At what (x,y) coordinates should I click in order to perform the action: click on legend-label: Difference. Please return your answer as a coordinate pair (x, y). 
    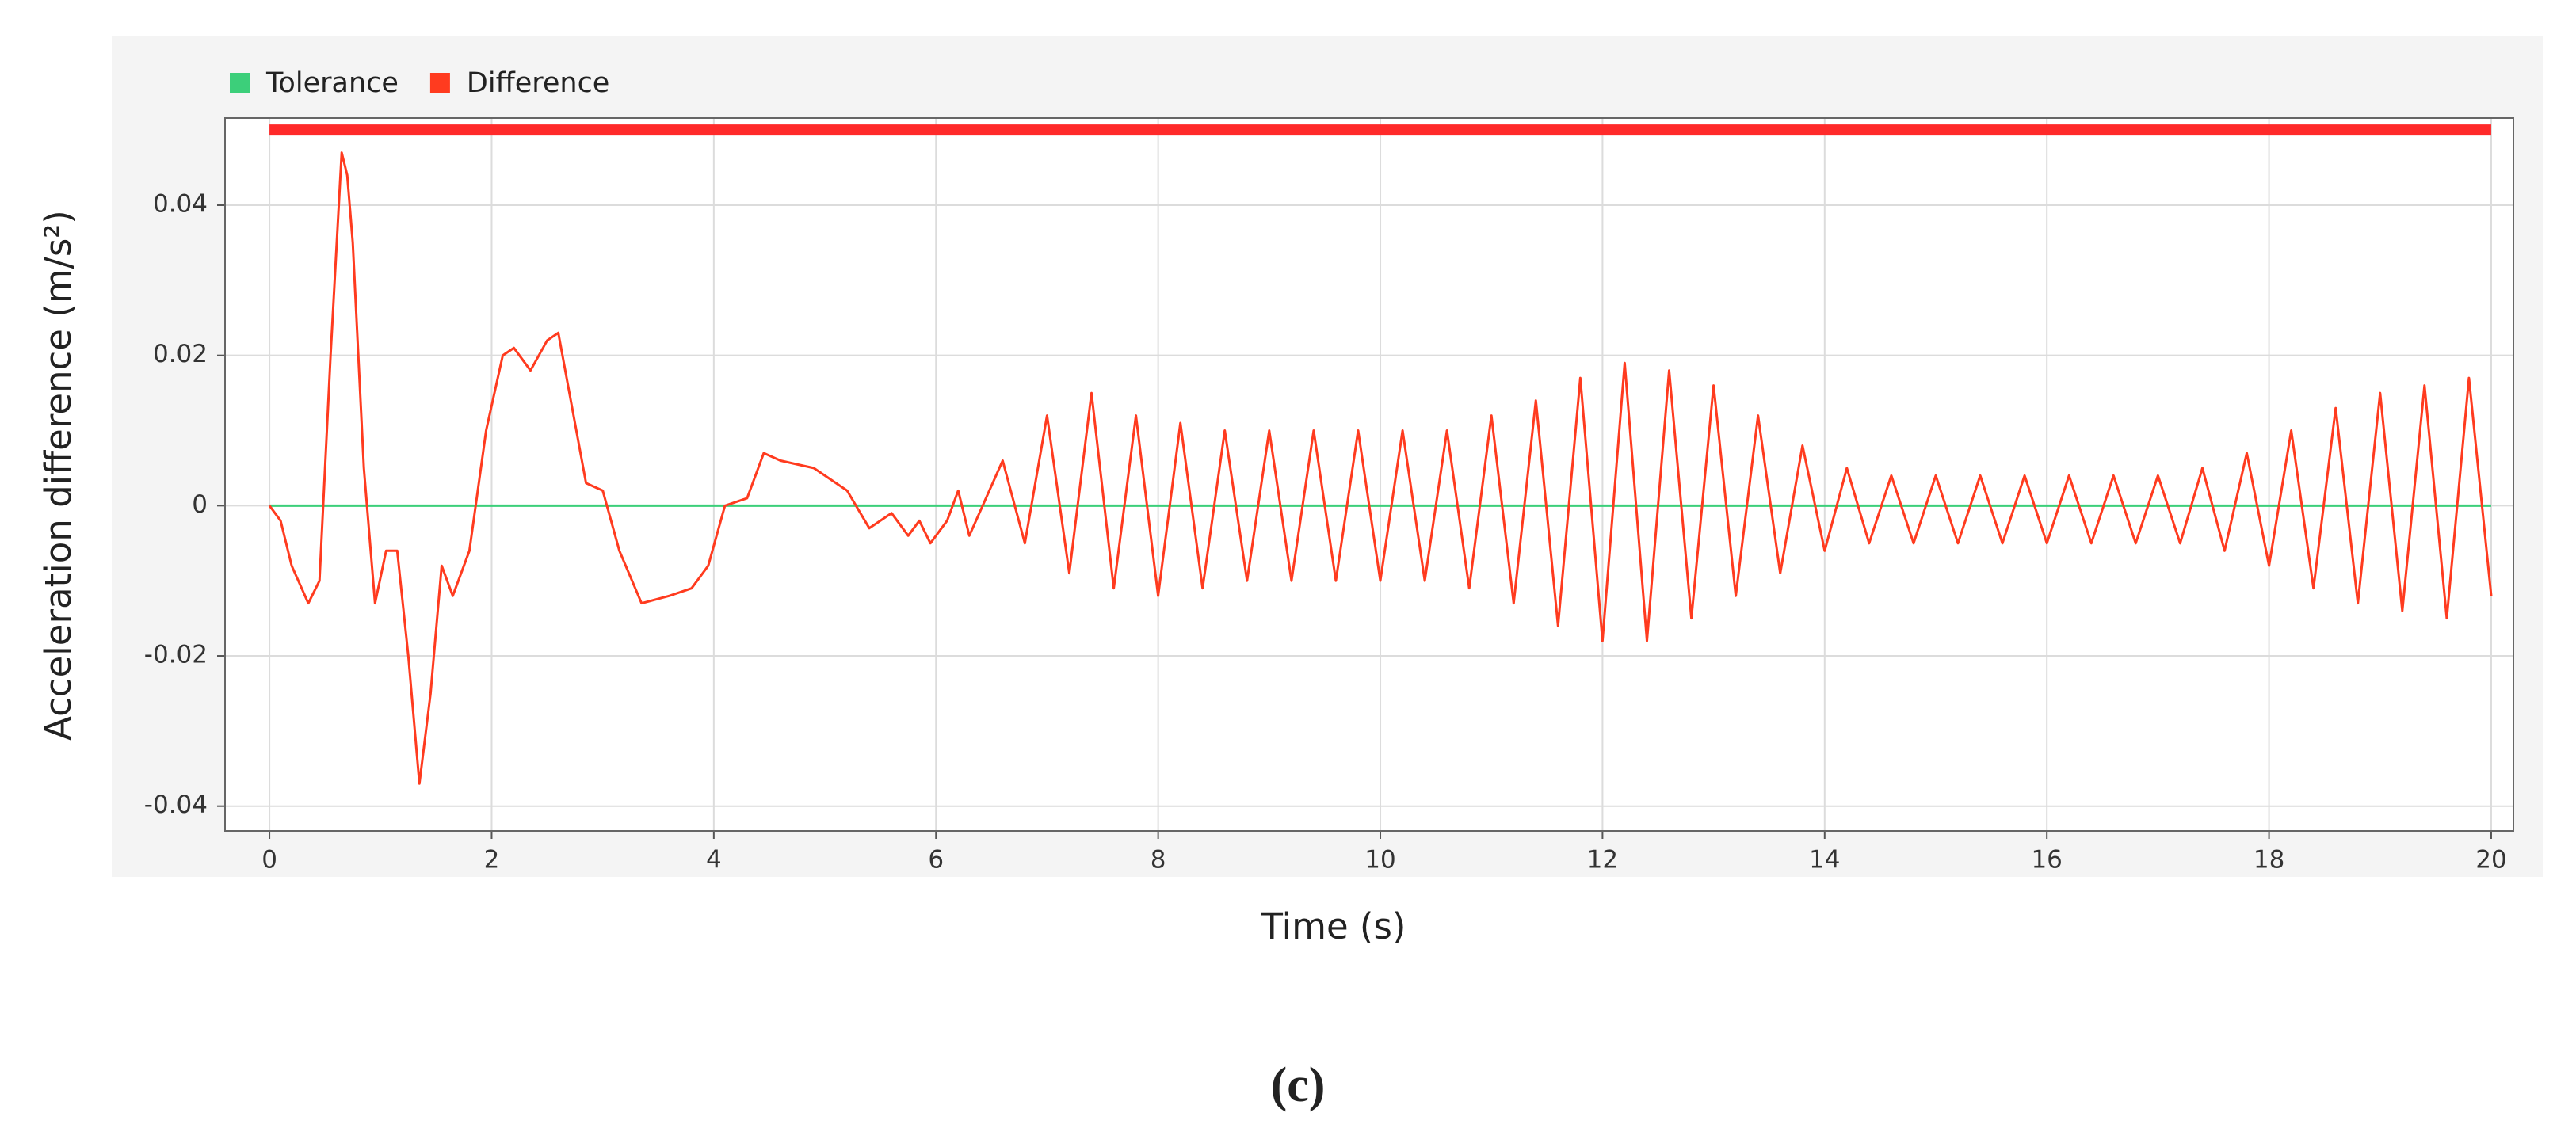
    Looking at the image, I should click on (538, 83).